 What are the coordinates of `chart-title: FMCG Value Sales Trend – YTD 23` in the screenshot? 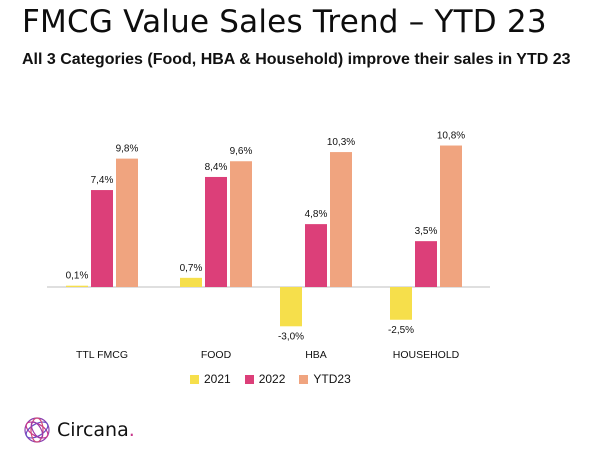 It's located at (284, 22).